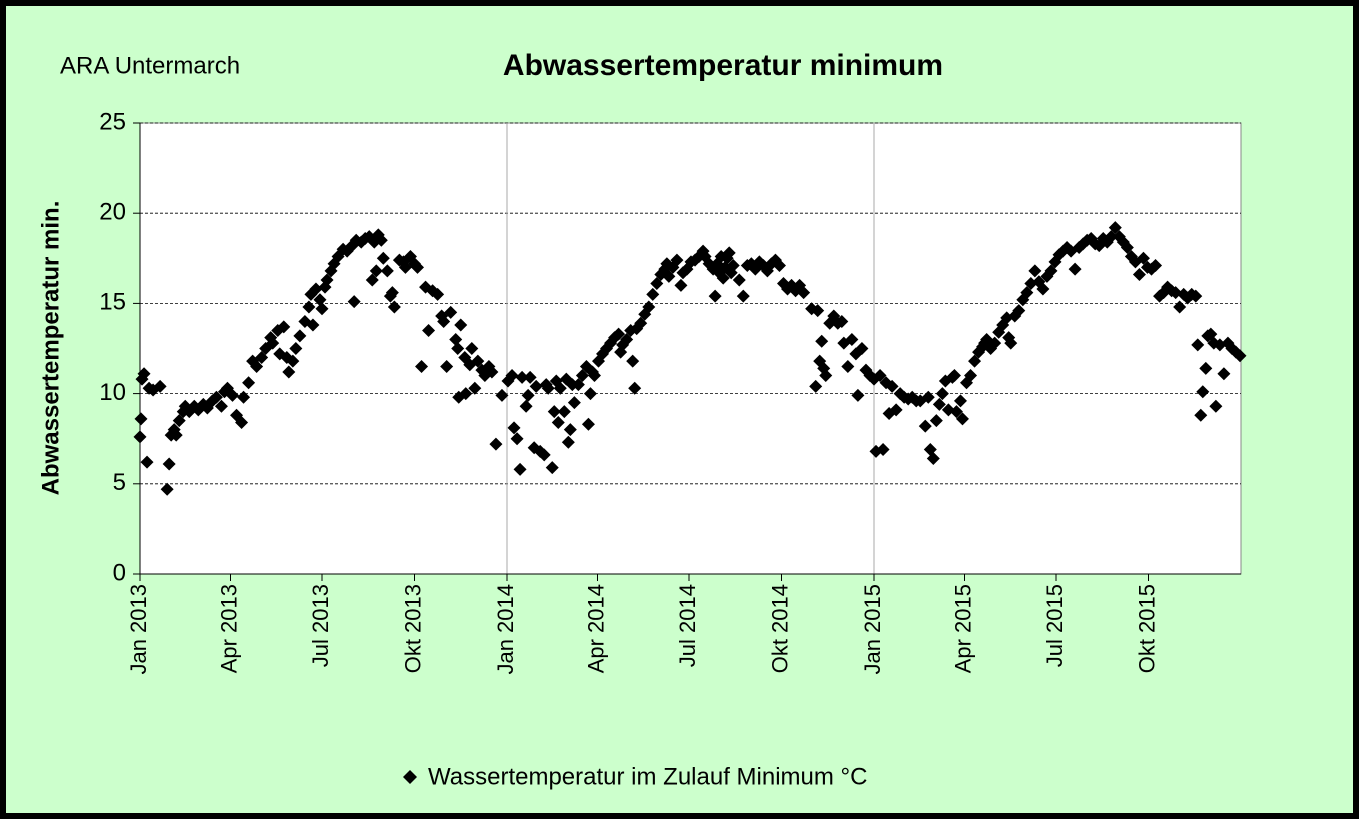 Image resolution: width=1359 pixels, height=819 pixels. What do you see at coordinates (112, 392) in the screenshot?
I see `y-tick-label: 10` at bounding box center [112, 392].